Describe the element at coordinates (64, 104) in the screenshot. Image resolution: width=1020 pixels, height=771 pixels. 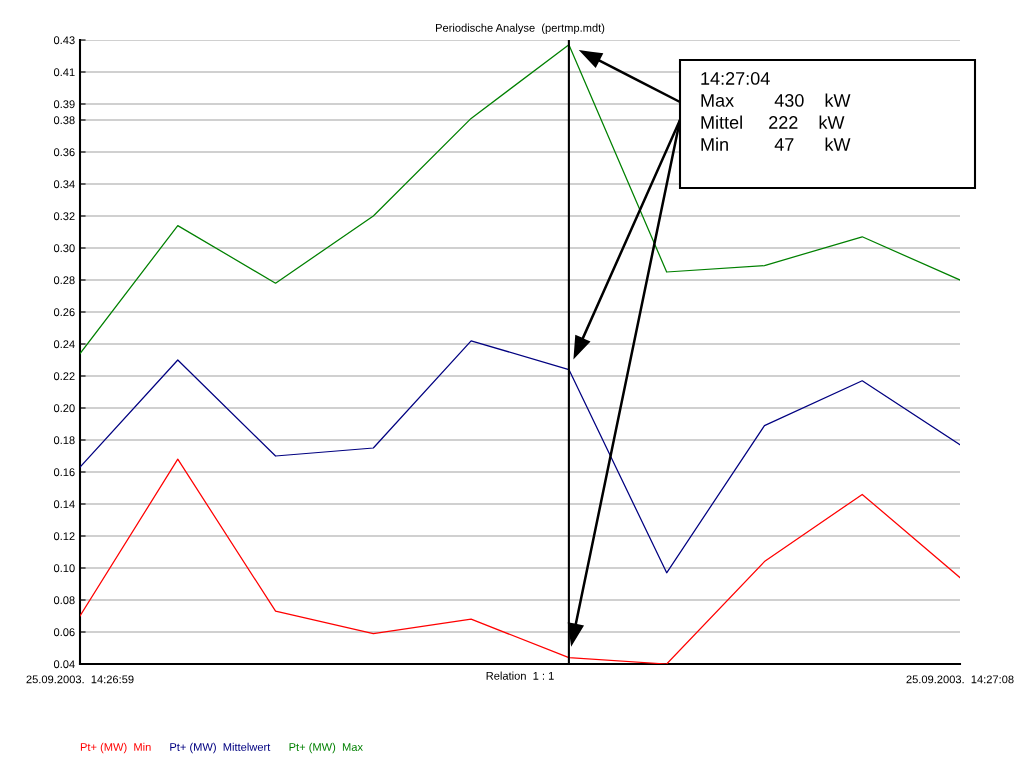
I see `y-tick-label: 0.39` at that location.